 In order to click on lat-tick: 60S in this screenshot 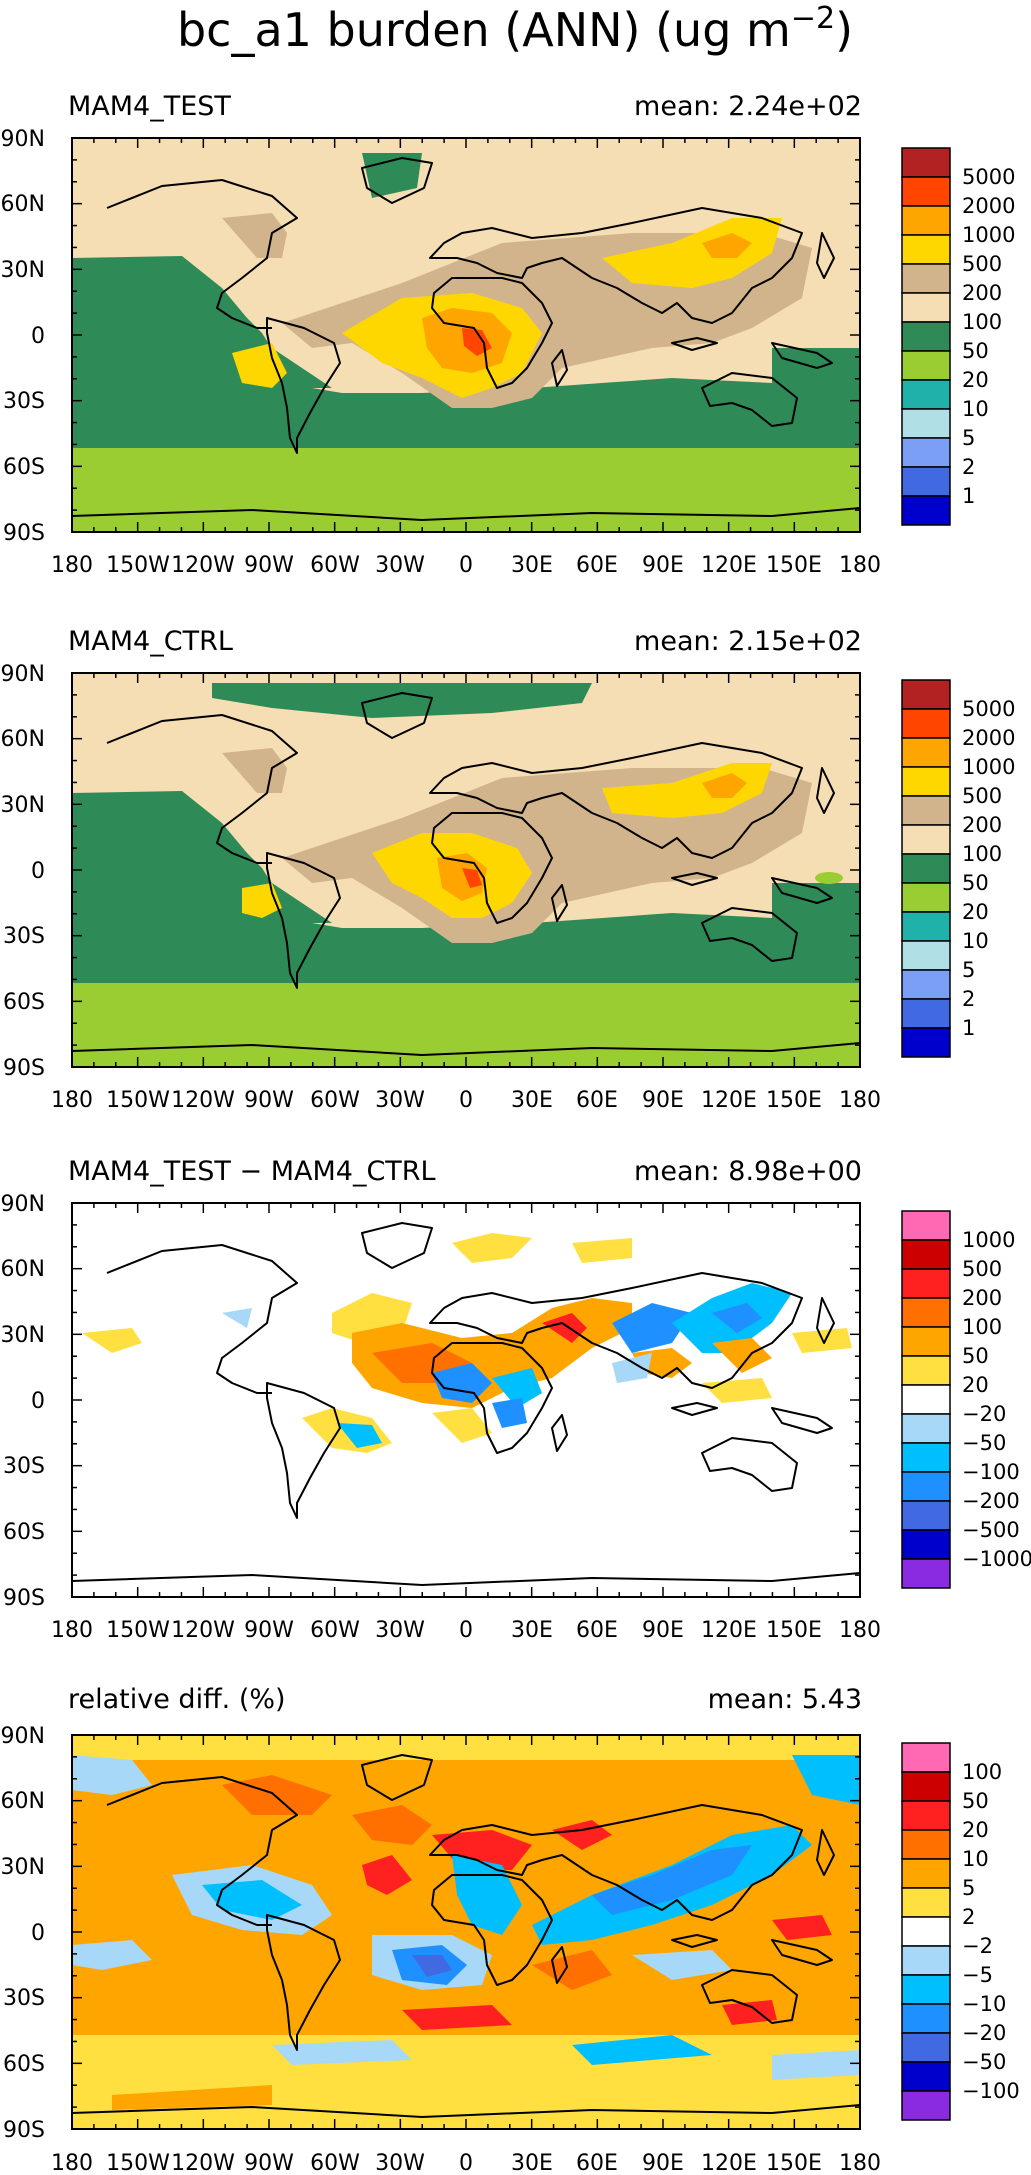, I will do `click(24, 1002)`.